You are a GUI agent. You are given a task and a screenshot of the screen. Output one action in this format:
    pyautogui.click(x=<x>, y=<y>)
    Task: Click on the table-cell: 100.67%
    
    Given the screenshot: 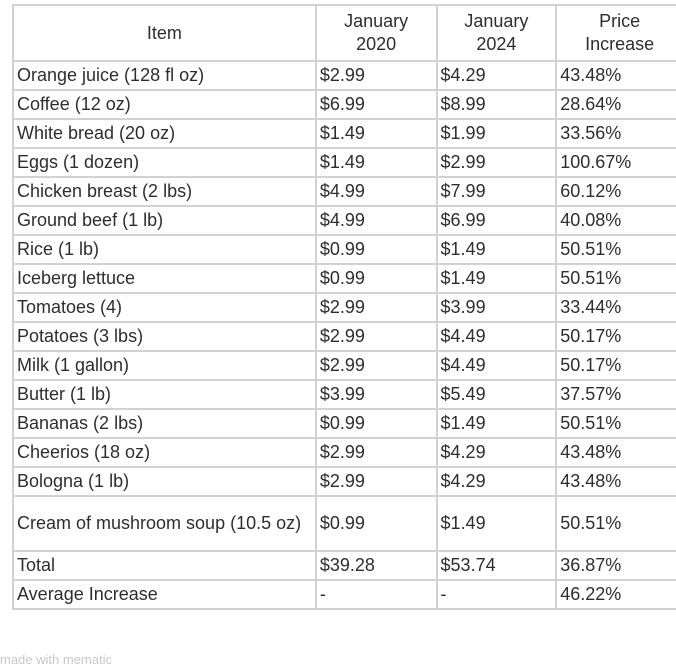 What is the action you would take?
    pyautogui.click(x=615, y=162)
    